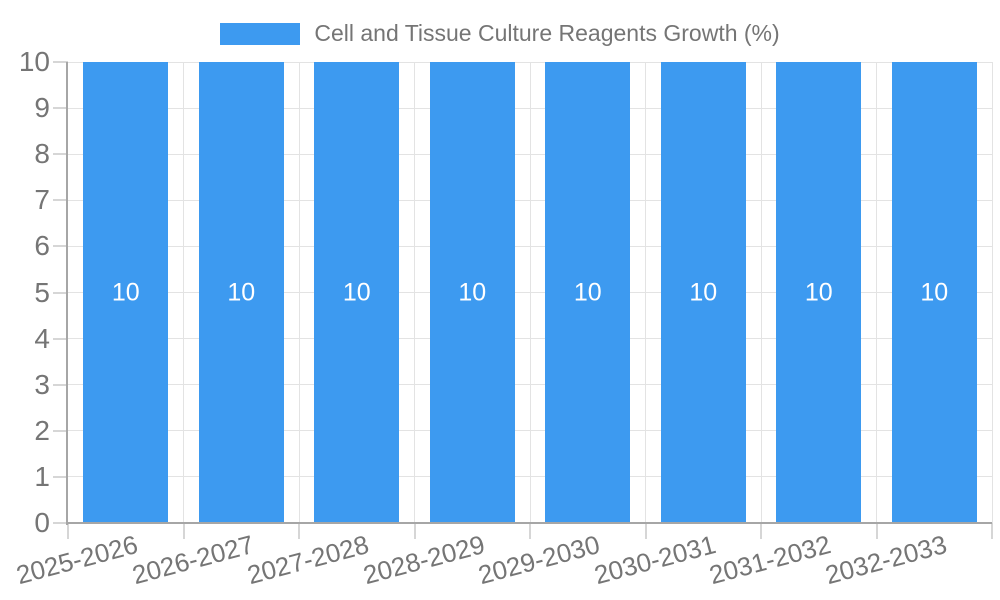 The height and width of the screenshot is (600, 1000). Describe the element at coordinates (42, 476) in the screenshot. I see `y-tick-label: 1` at that location.